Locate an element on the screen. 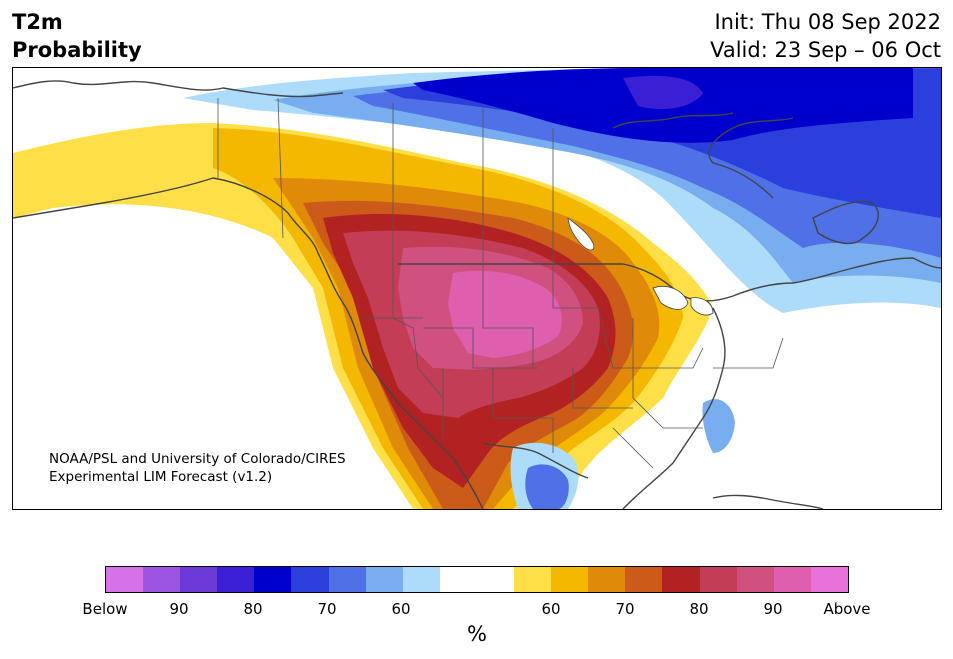 This screenshot has height=659, width=953. colorbar-tick-below: Below is located at coordinates (105, 609).